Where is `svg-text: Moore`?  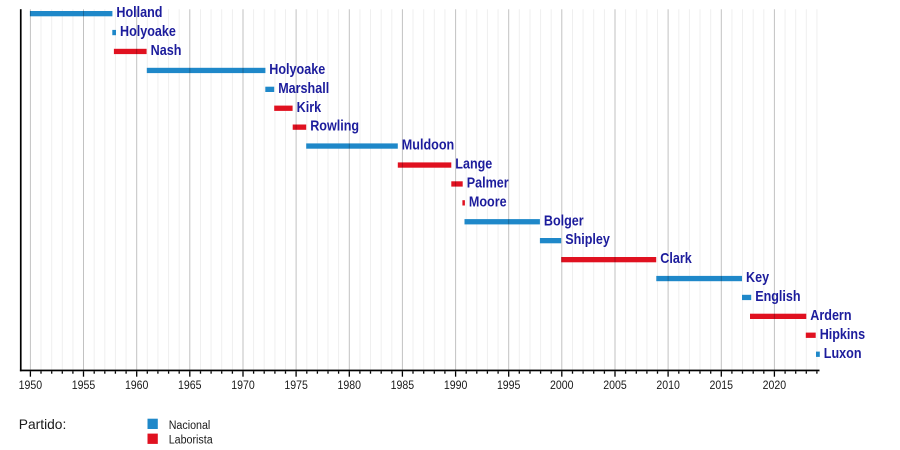 svg-text: Moore is located at coordinates (488, 202).